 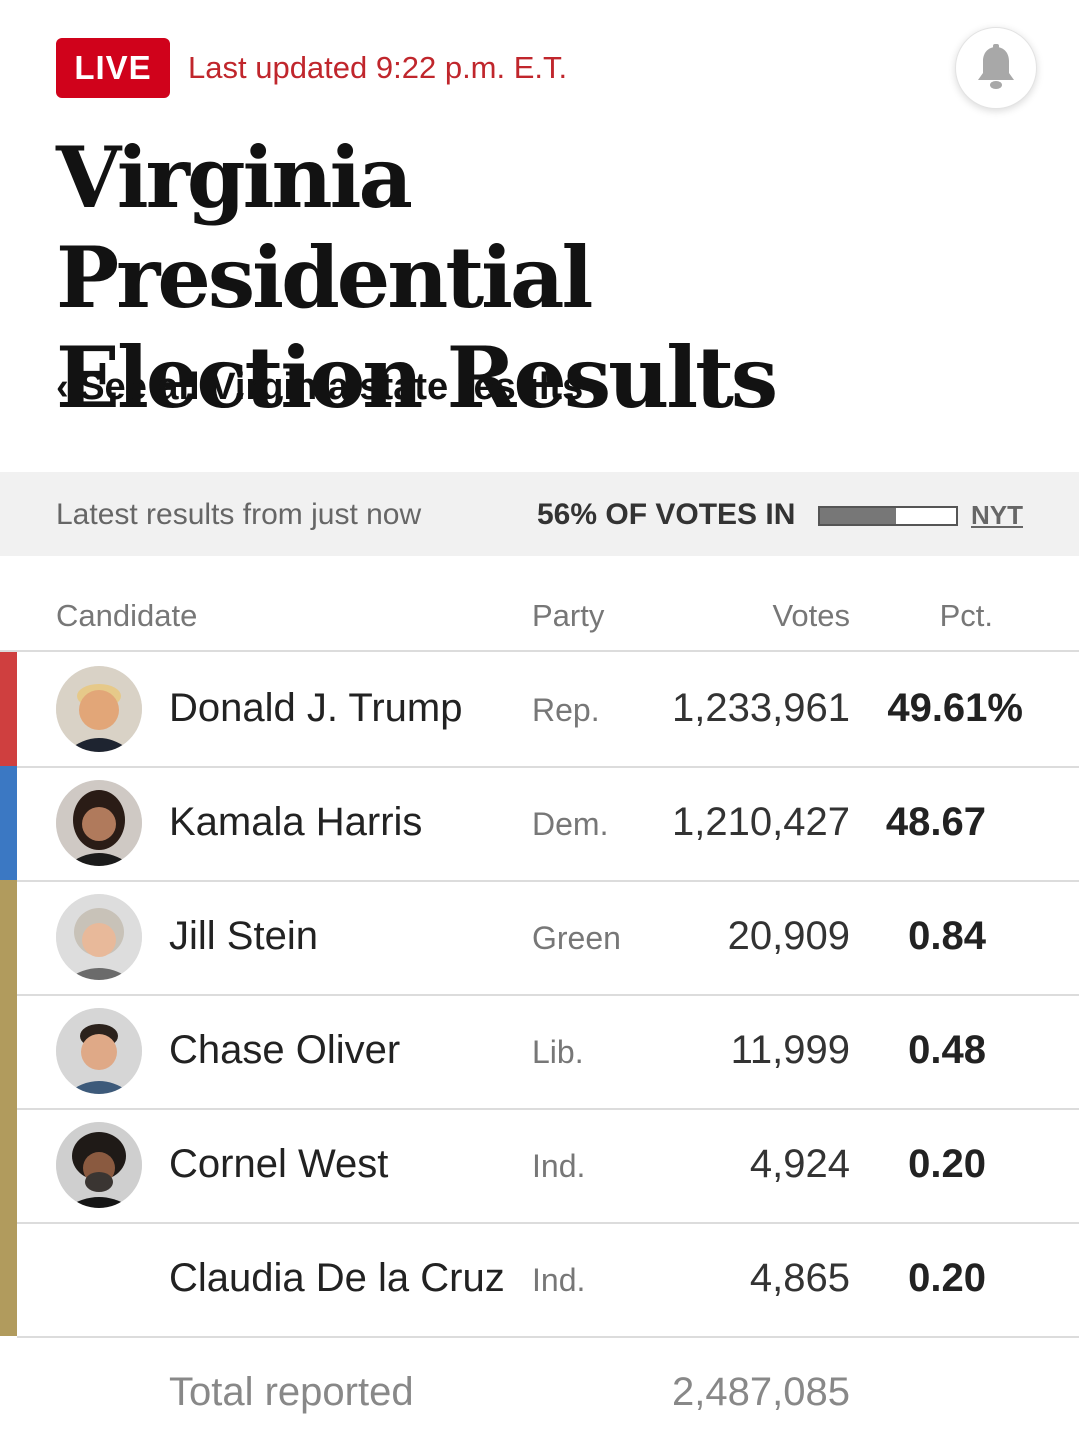 What do you see at coordinates (576, 938) in the screenshot?
I see `candidate-party: Green` at bounding box center [576, 938].